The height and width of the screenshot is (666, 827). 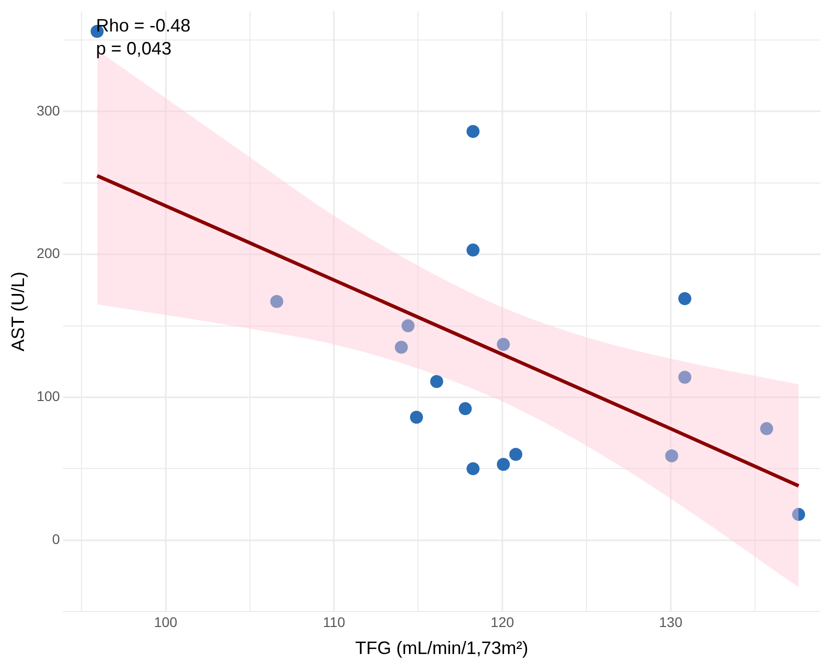 What do you see at coordinates (48, 396) in the screenshot?
I see `y-tick-label: 100` at bounding box center [48, 396].